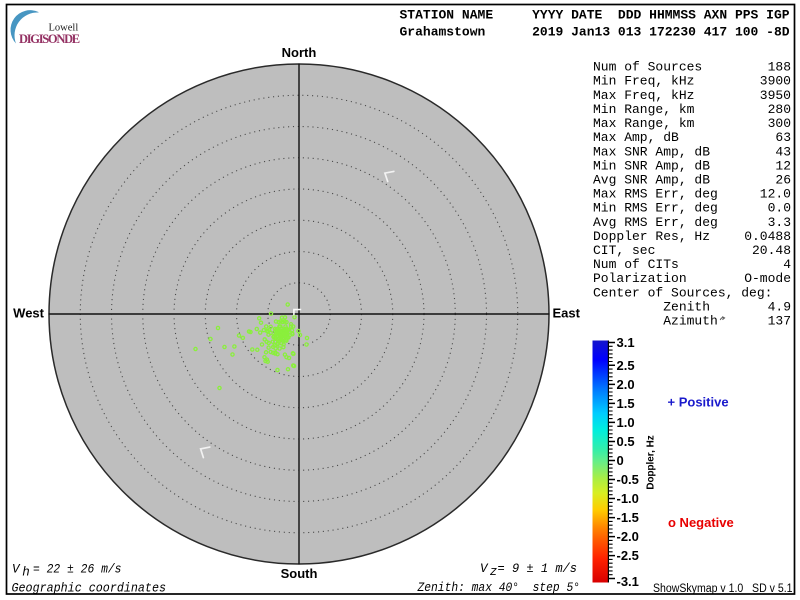 This screenshot has width=800, height=600. What do you see at coordinates (651, 165) in the screenshot?
I see `svg-text: Min SNR Amp, dB` at bounding box center [651, 165].